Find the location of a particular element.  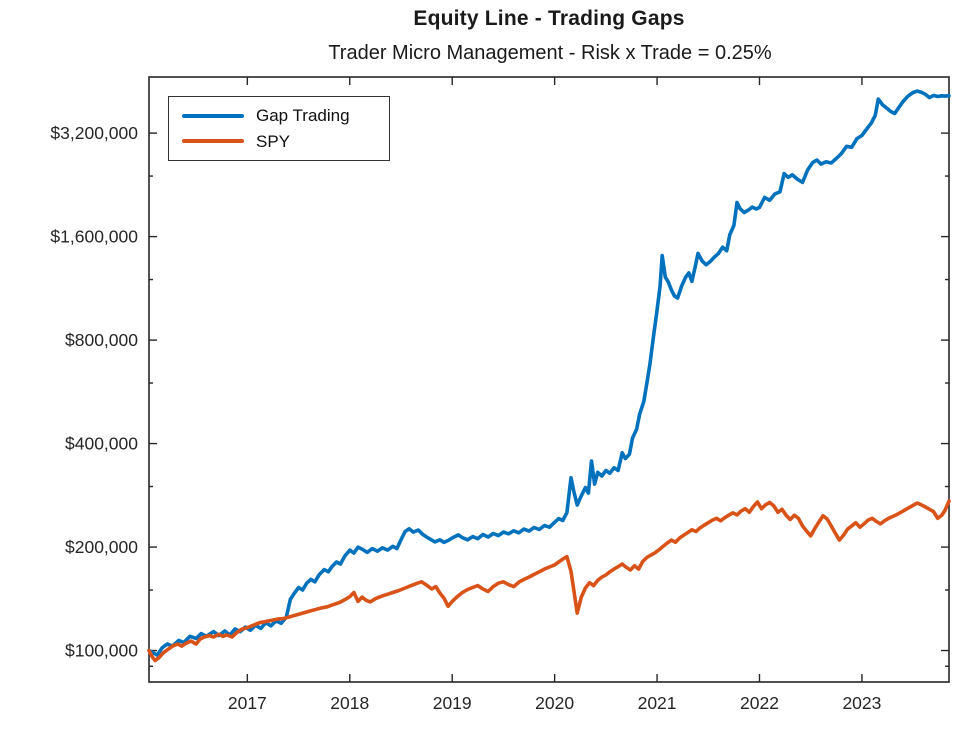

legend-label-gap-trading: Gap Trading is located at coordinates (303, 116).